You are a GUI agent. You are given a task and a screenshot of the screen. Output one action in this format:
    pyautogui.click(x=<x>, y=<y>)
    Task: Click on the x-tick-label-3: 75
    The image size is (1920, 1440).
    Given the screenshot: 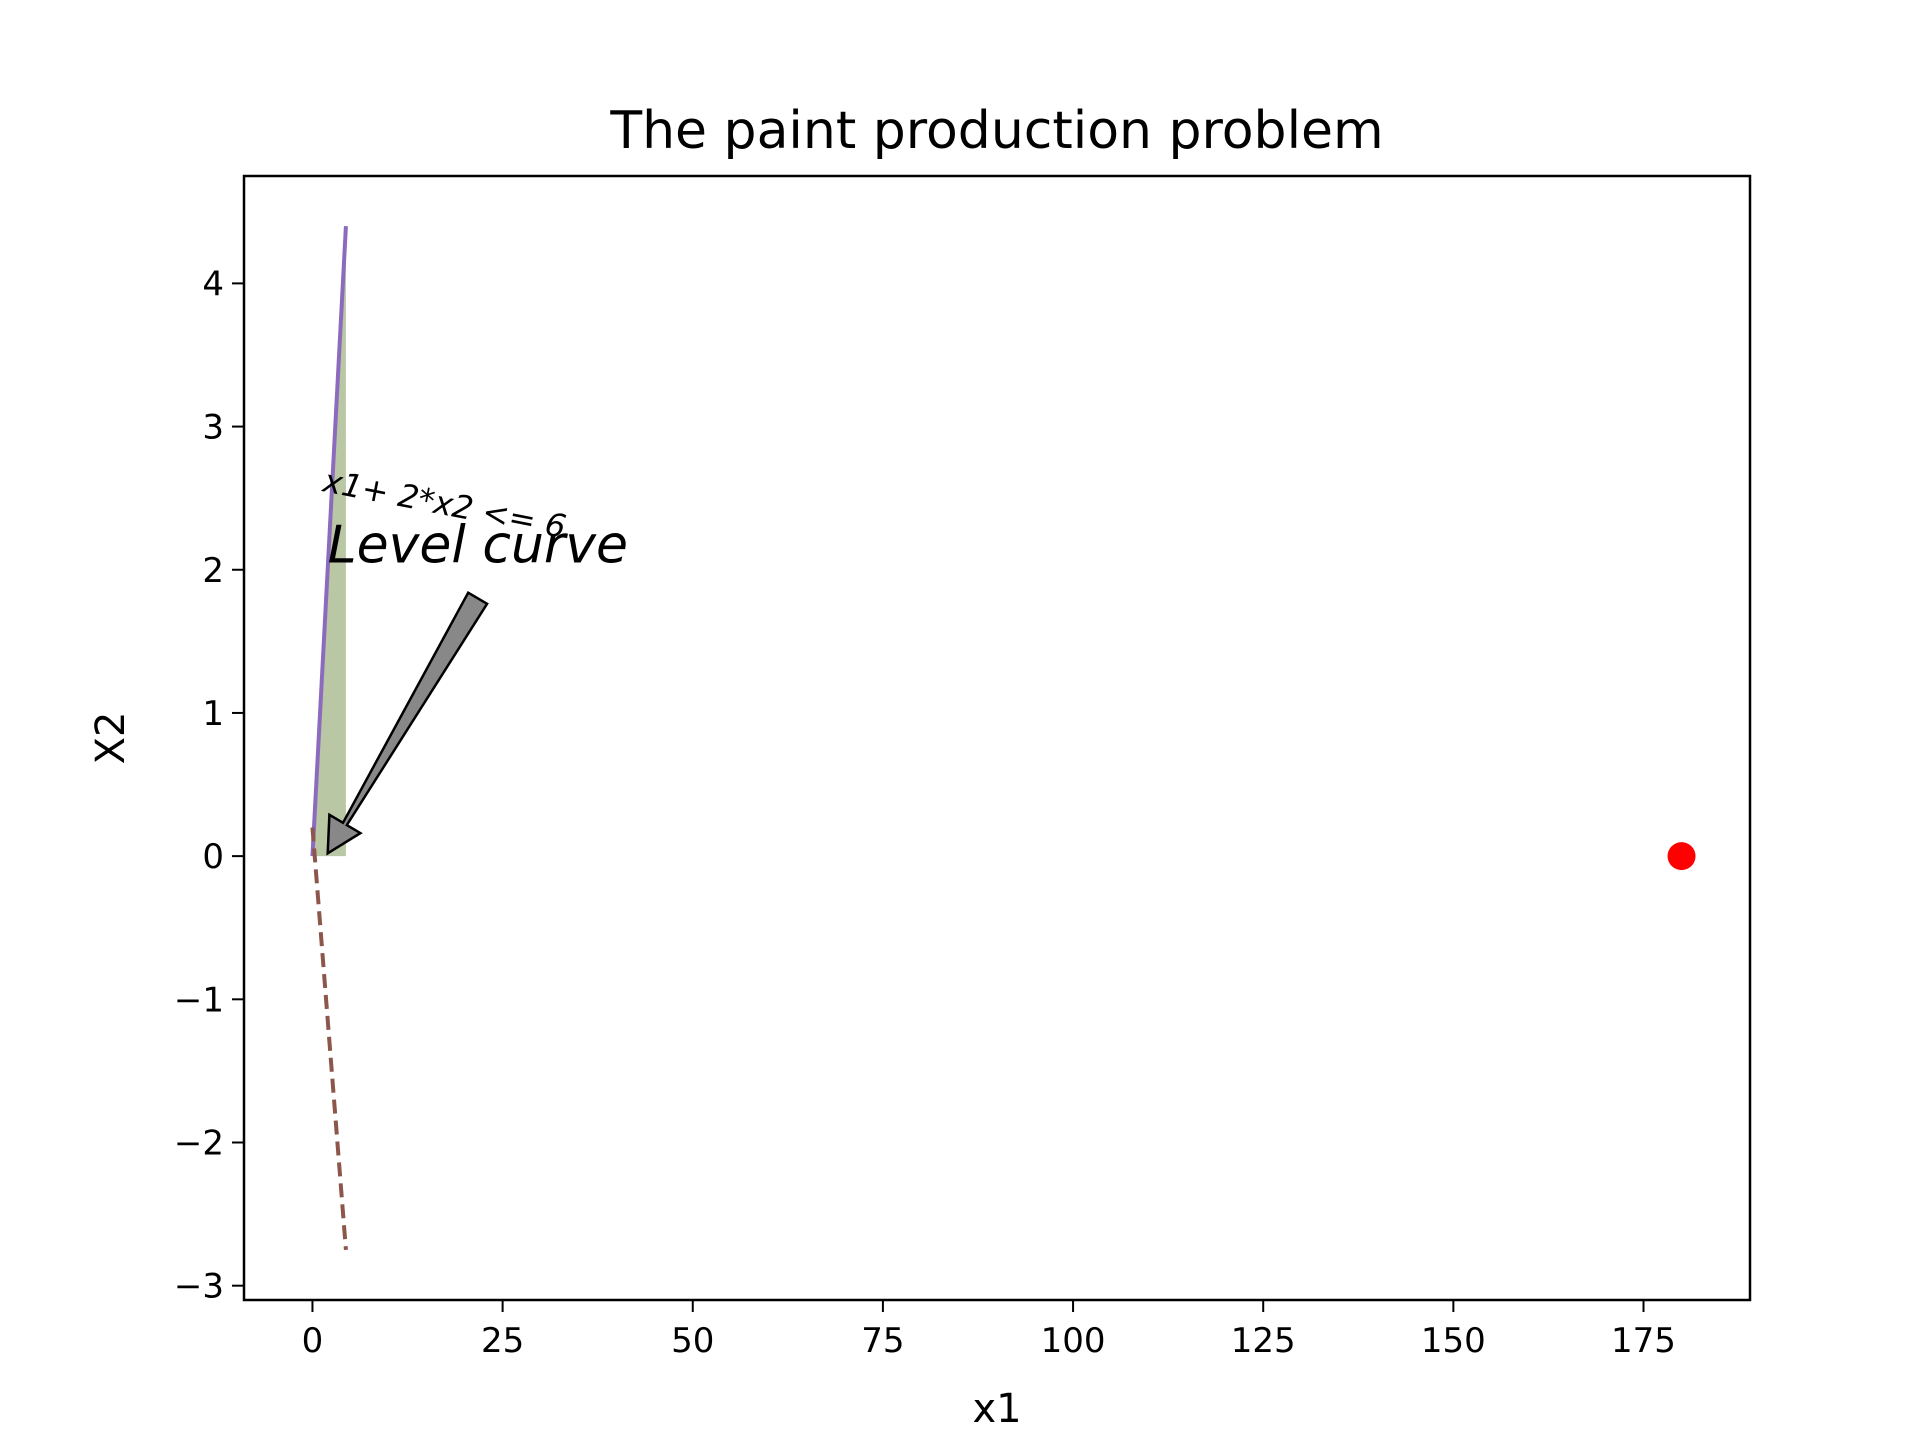 What is the action you would take?
    pyautogui.click(x=882, y=1341)
    